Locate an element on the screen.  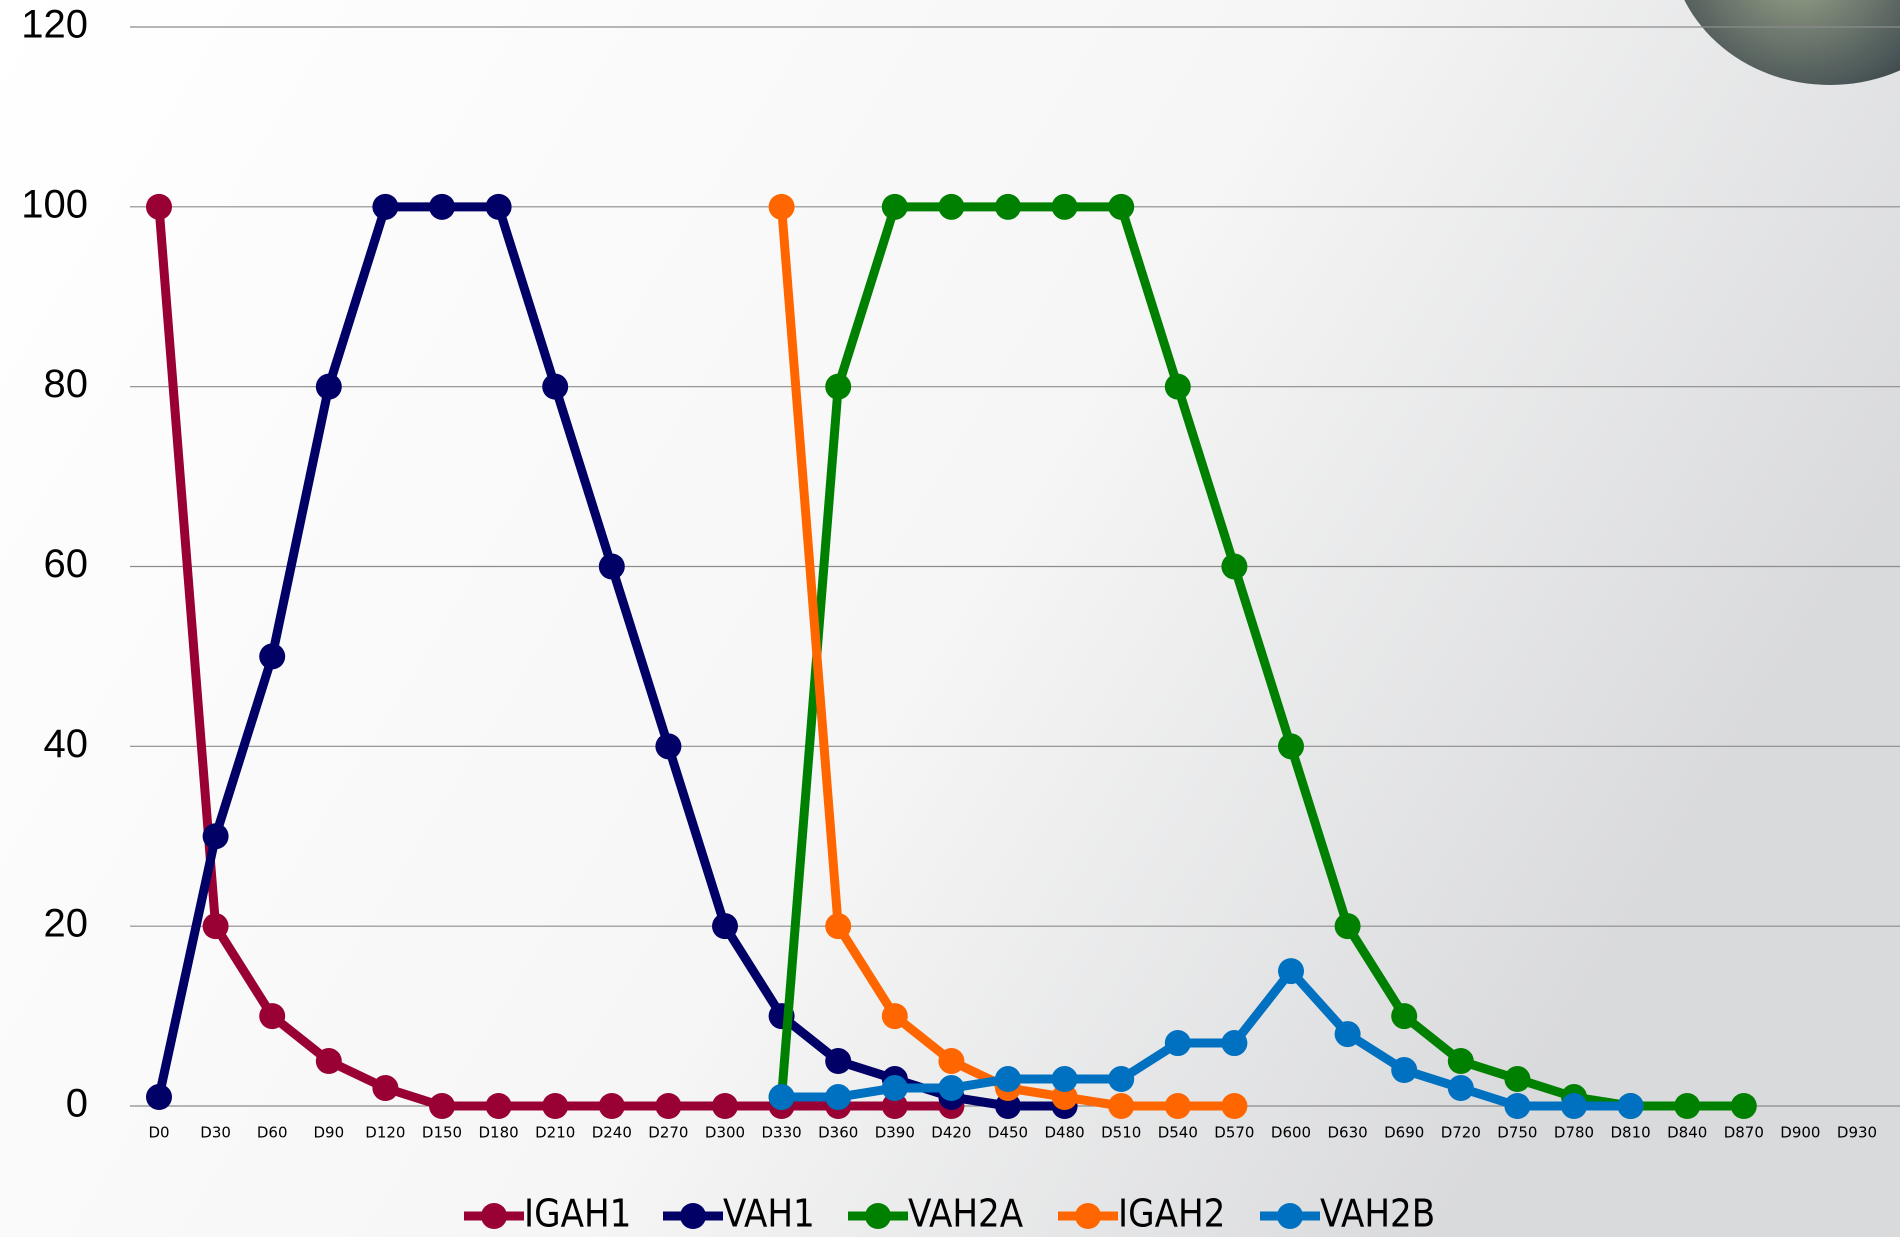
x-tick-label: D420 is located at coordinates (951, 1133).